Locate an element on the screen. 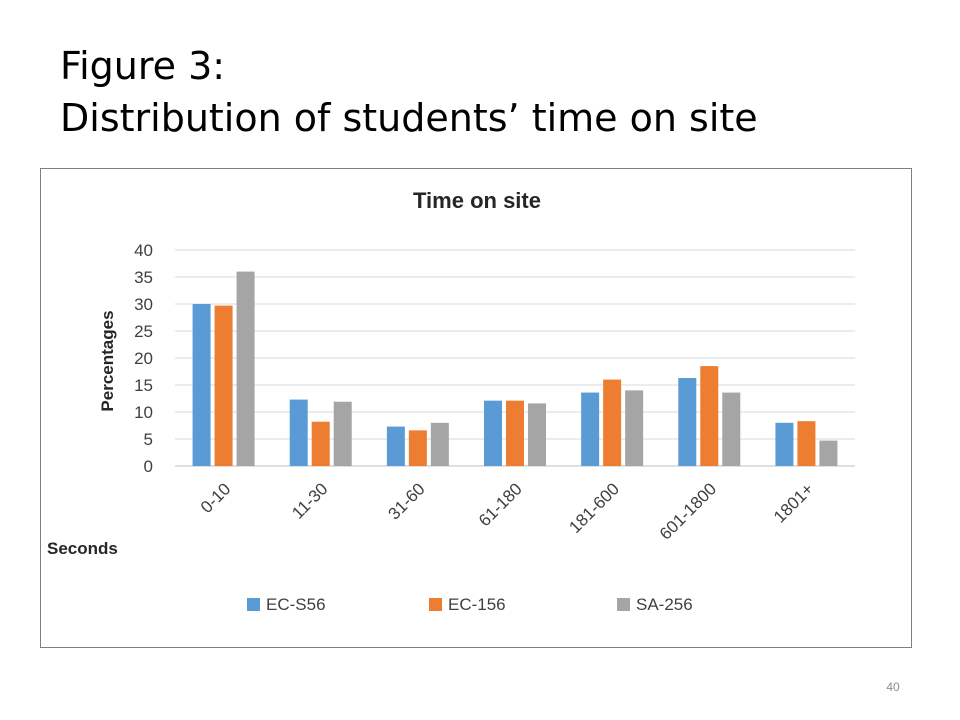  x-tick-label: 61-180 is located at coordinates (500, 504).